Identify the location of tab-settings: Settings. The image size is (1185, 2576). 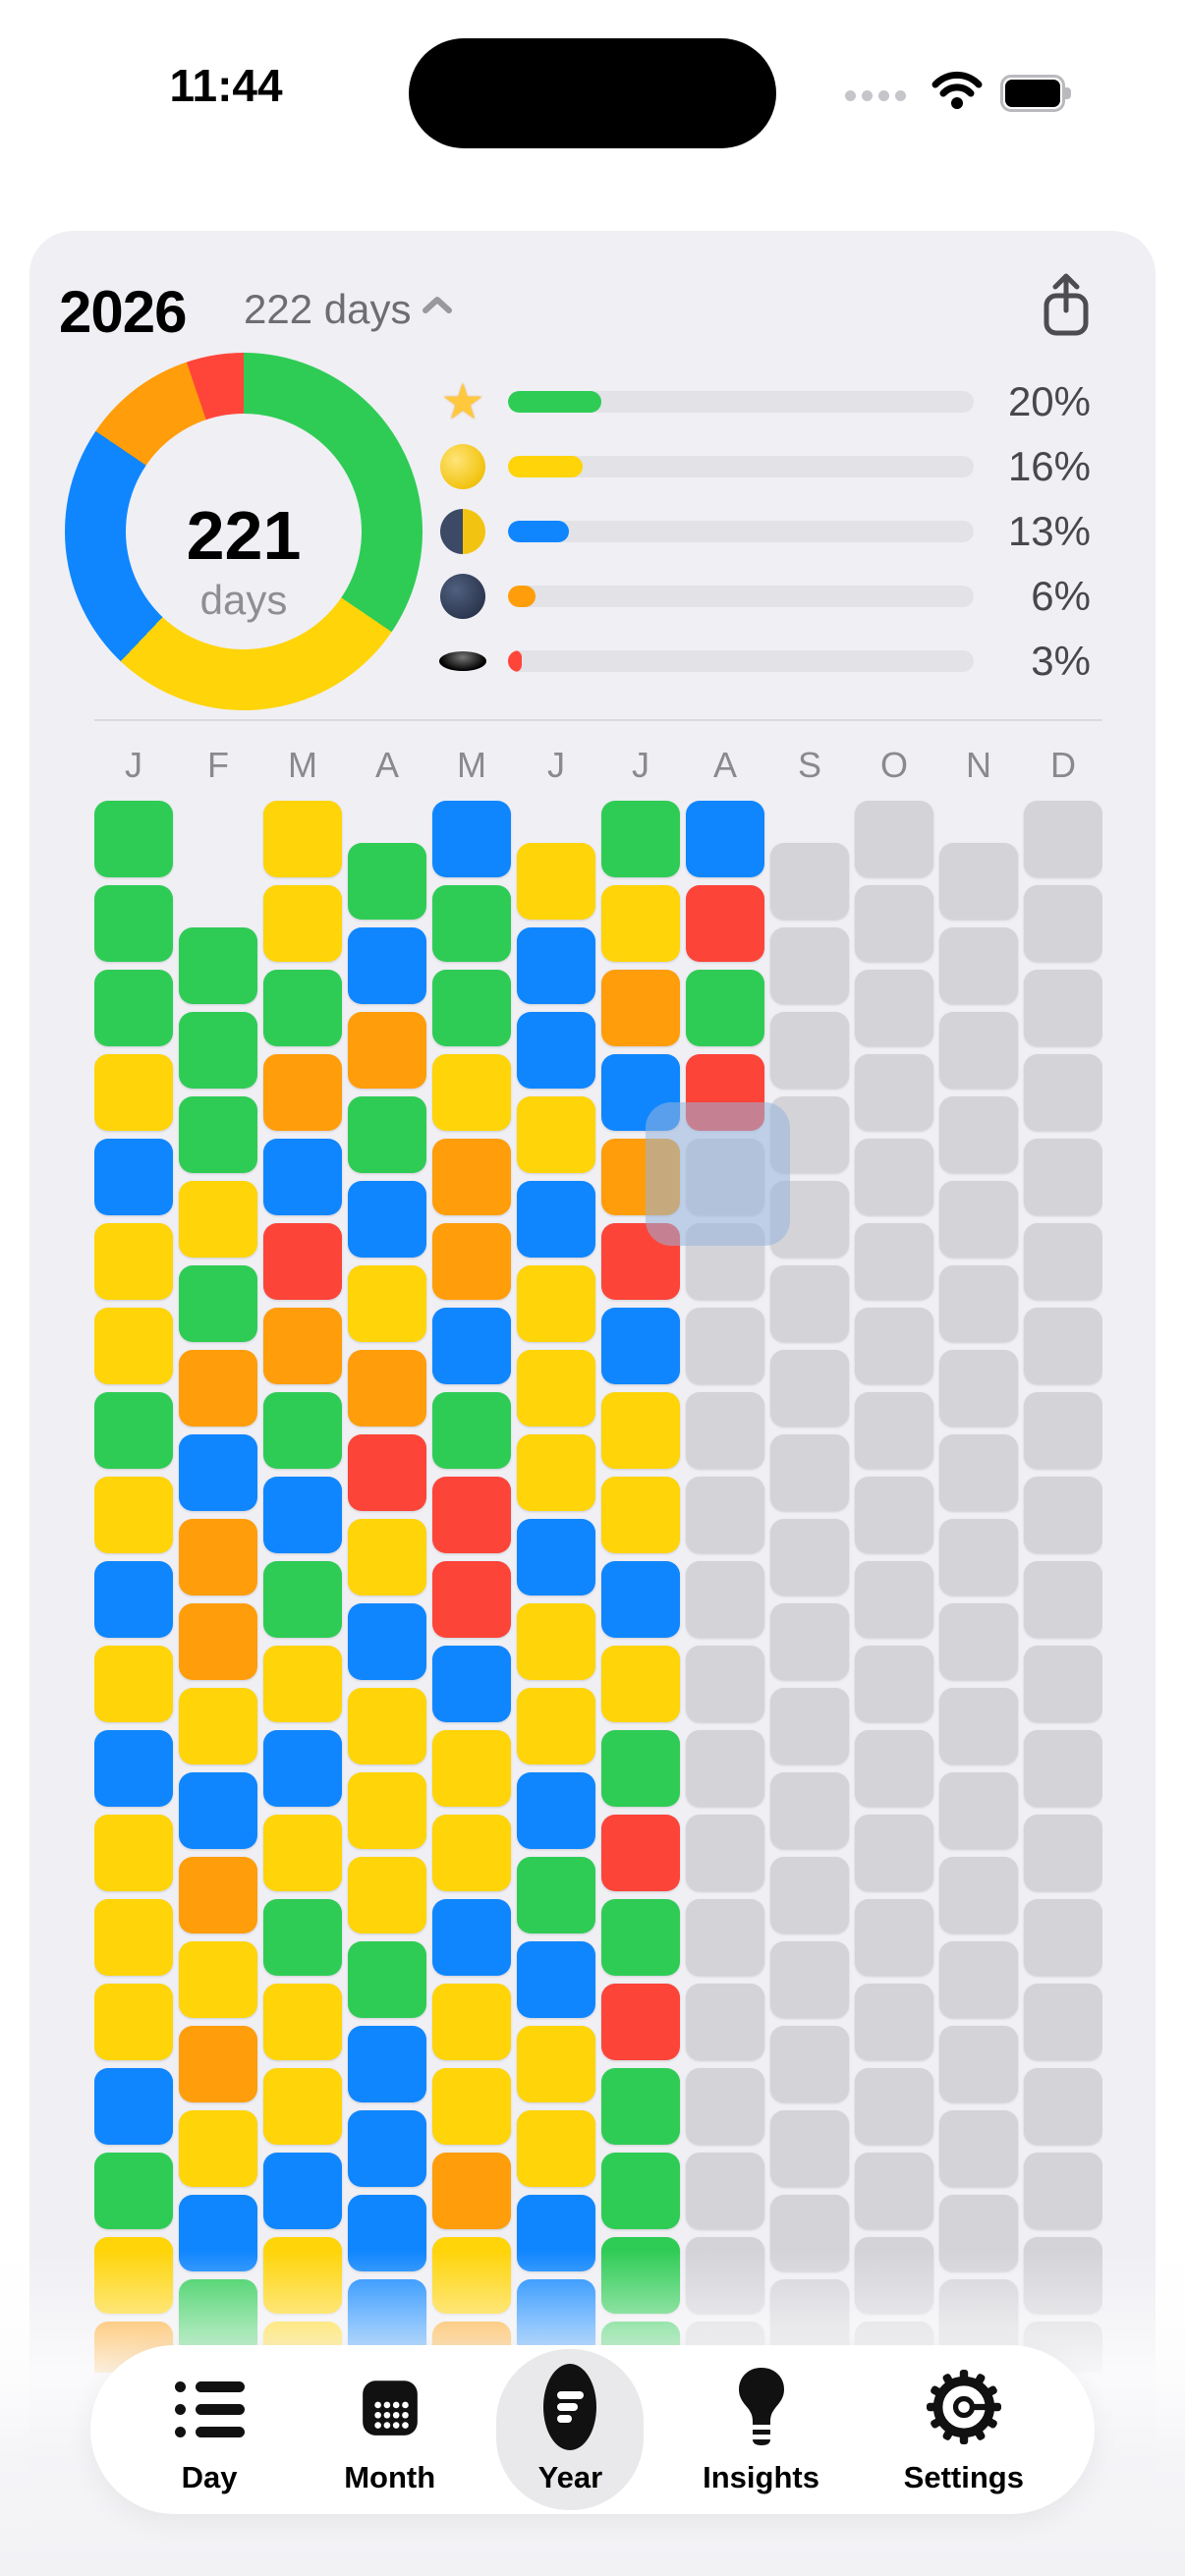
(964, 2429).